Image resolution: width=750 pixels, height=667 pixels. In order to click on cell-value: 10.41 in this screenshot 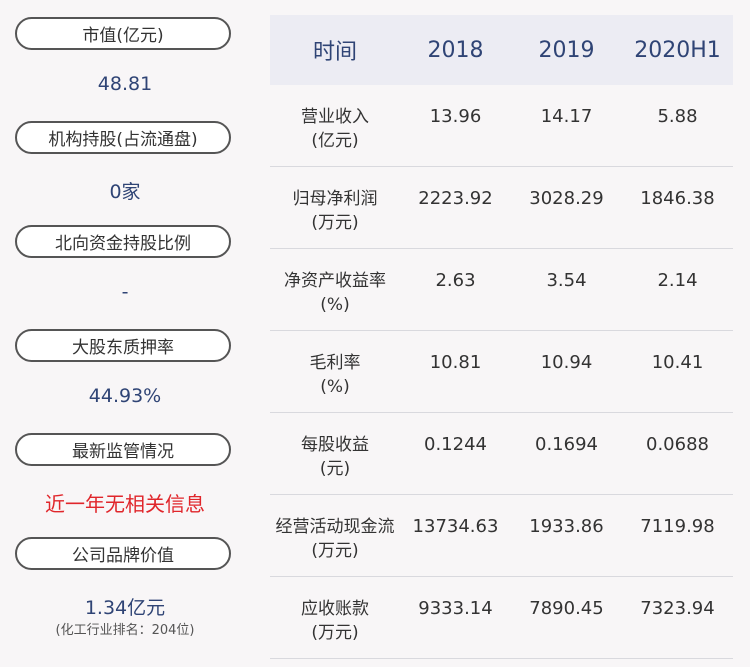, I will do `click(677, 362)`.